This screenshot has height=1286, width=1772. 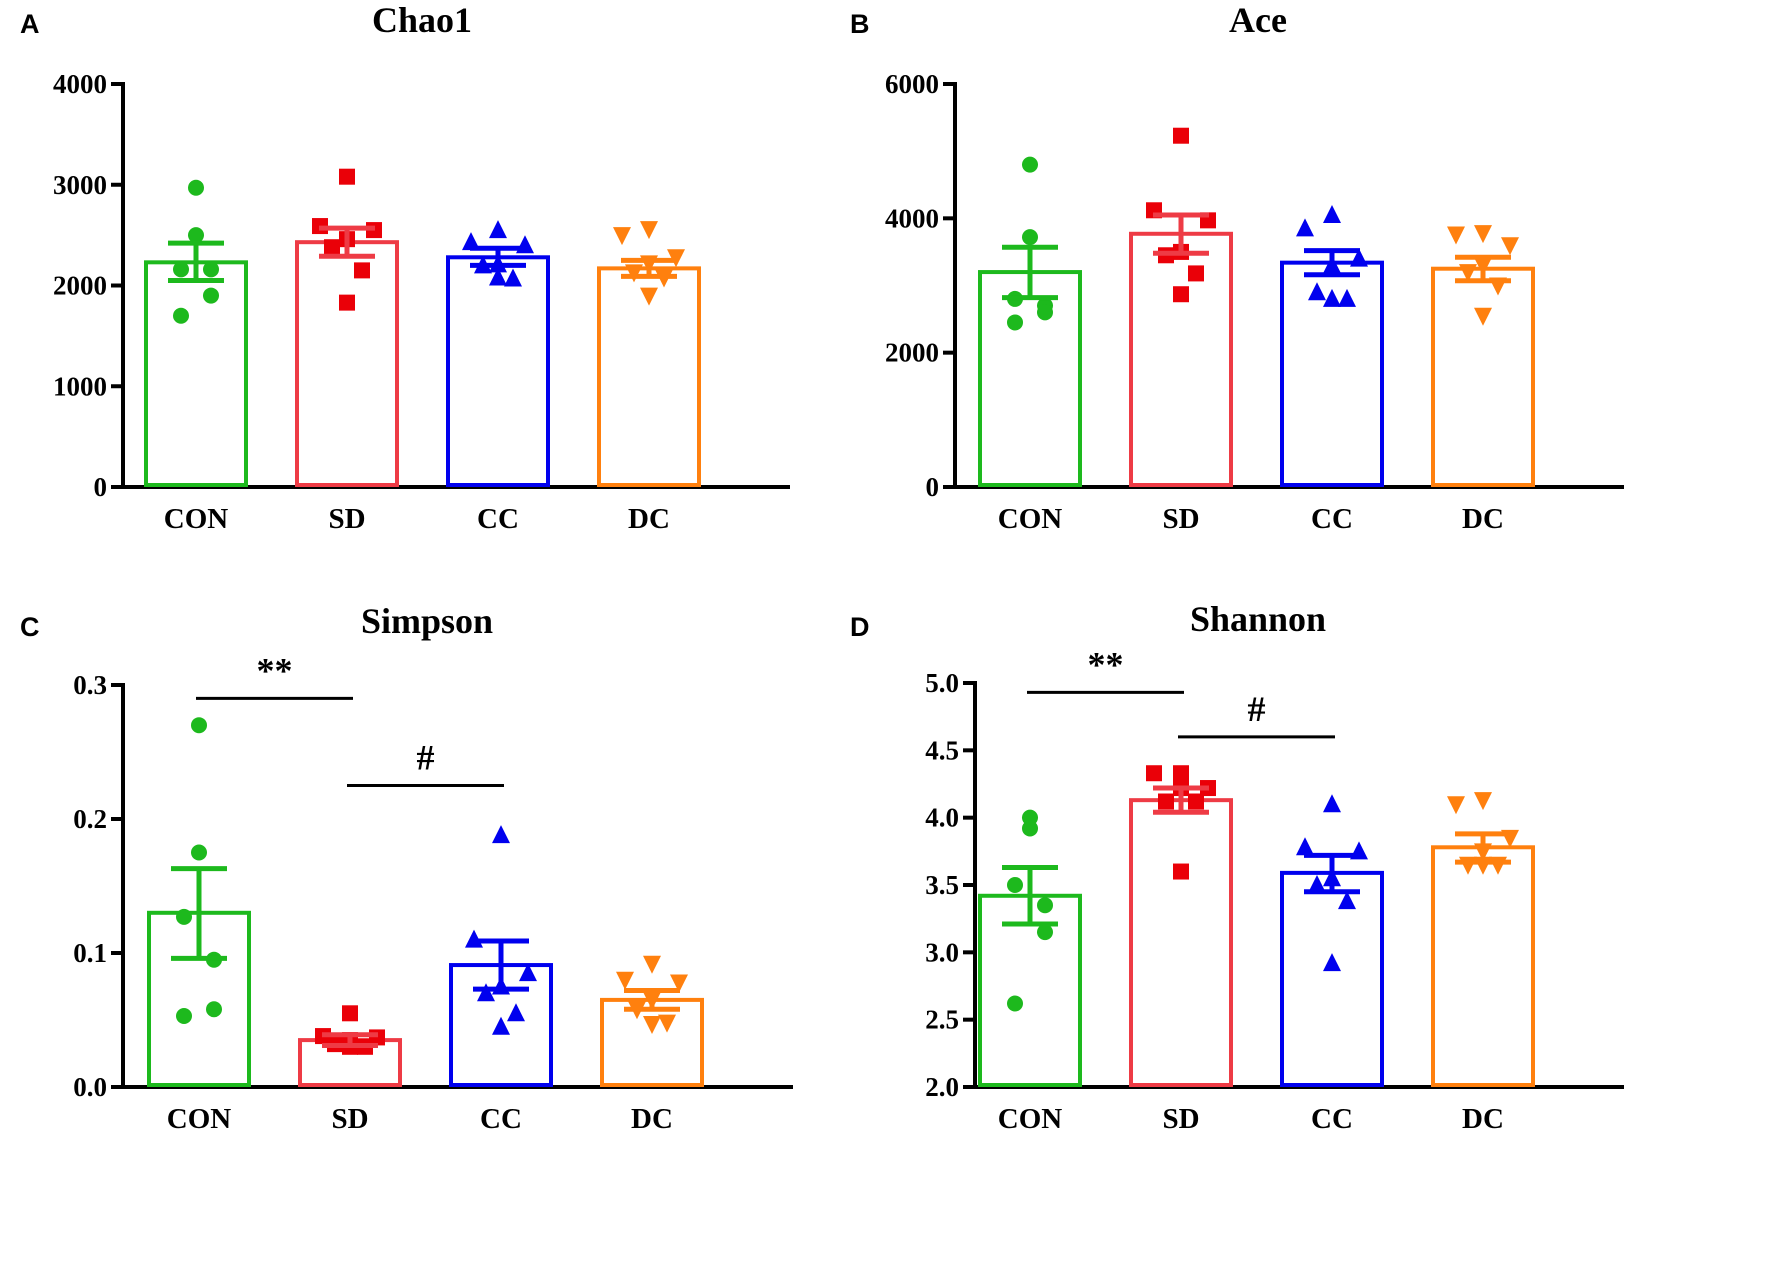 I want to click on y-tick-label: 0, so click(x=101, y=487).